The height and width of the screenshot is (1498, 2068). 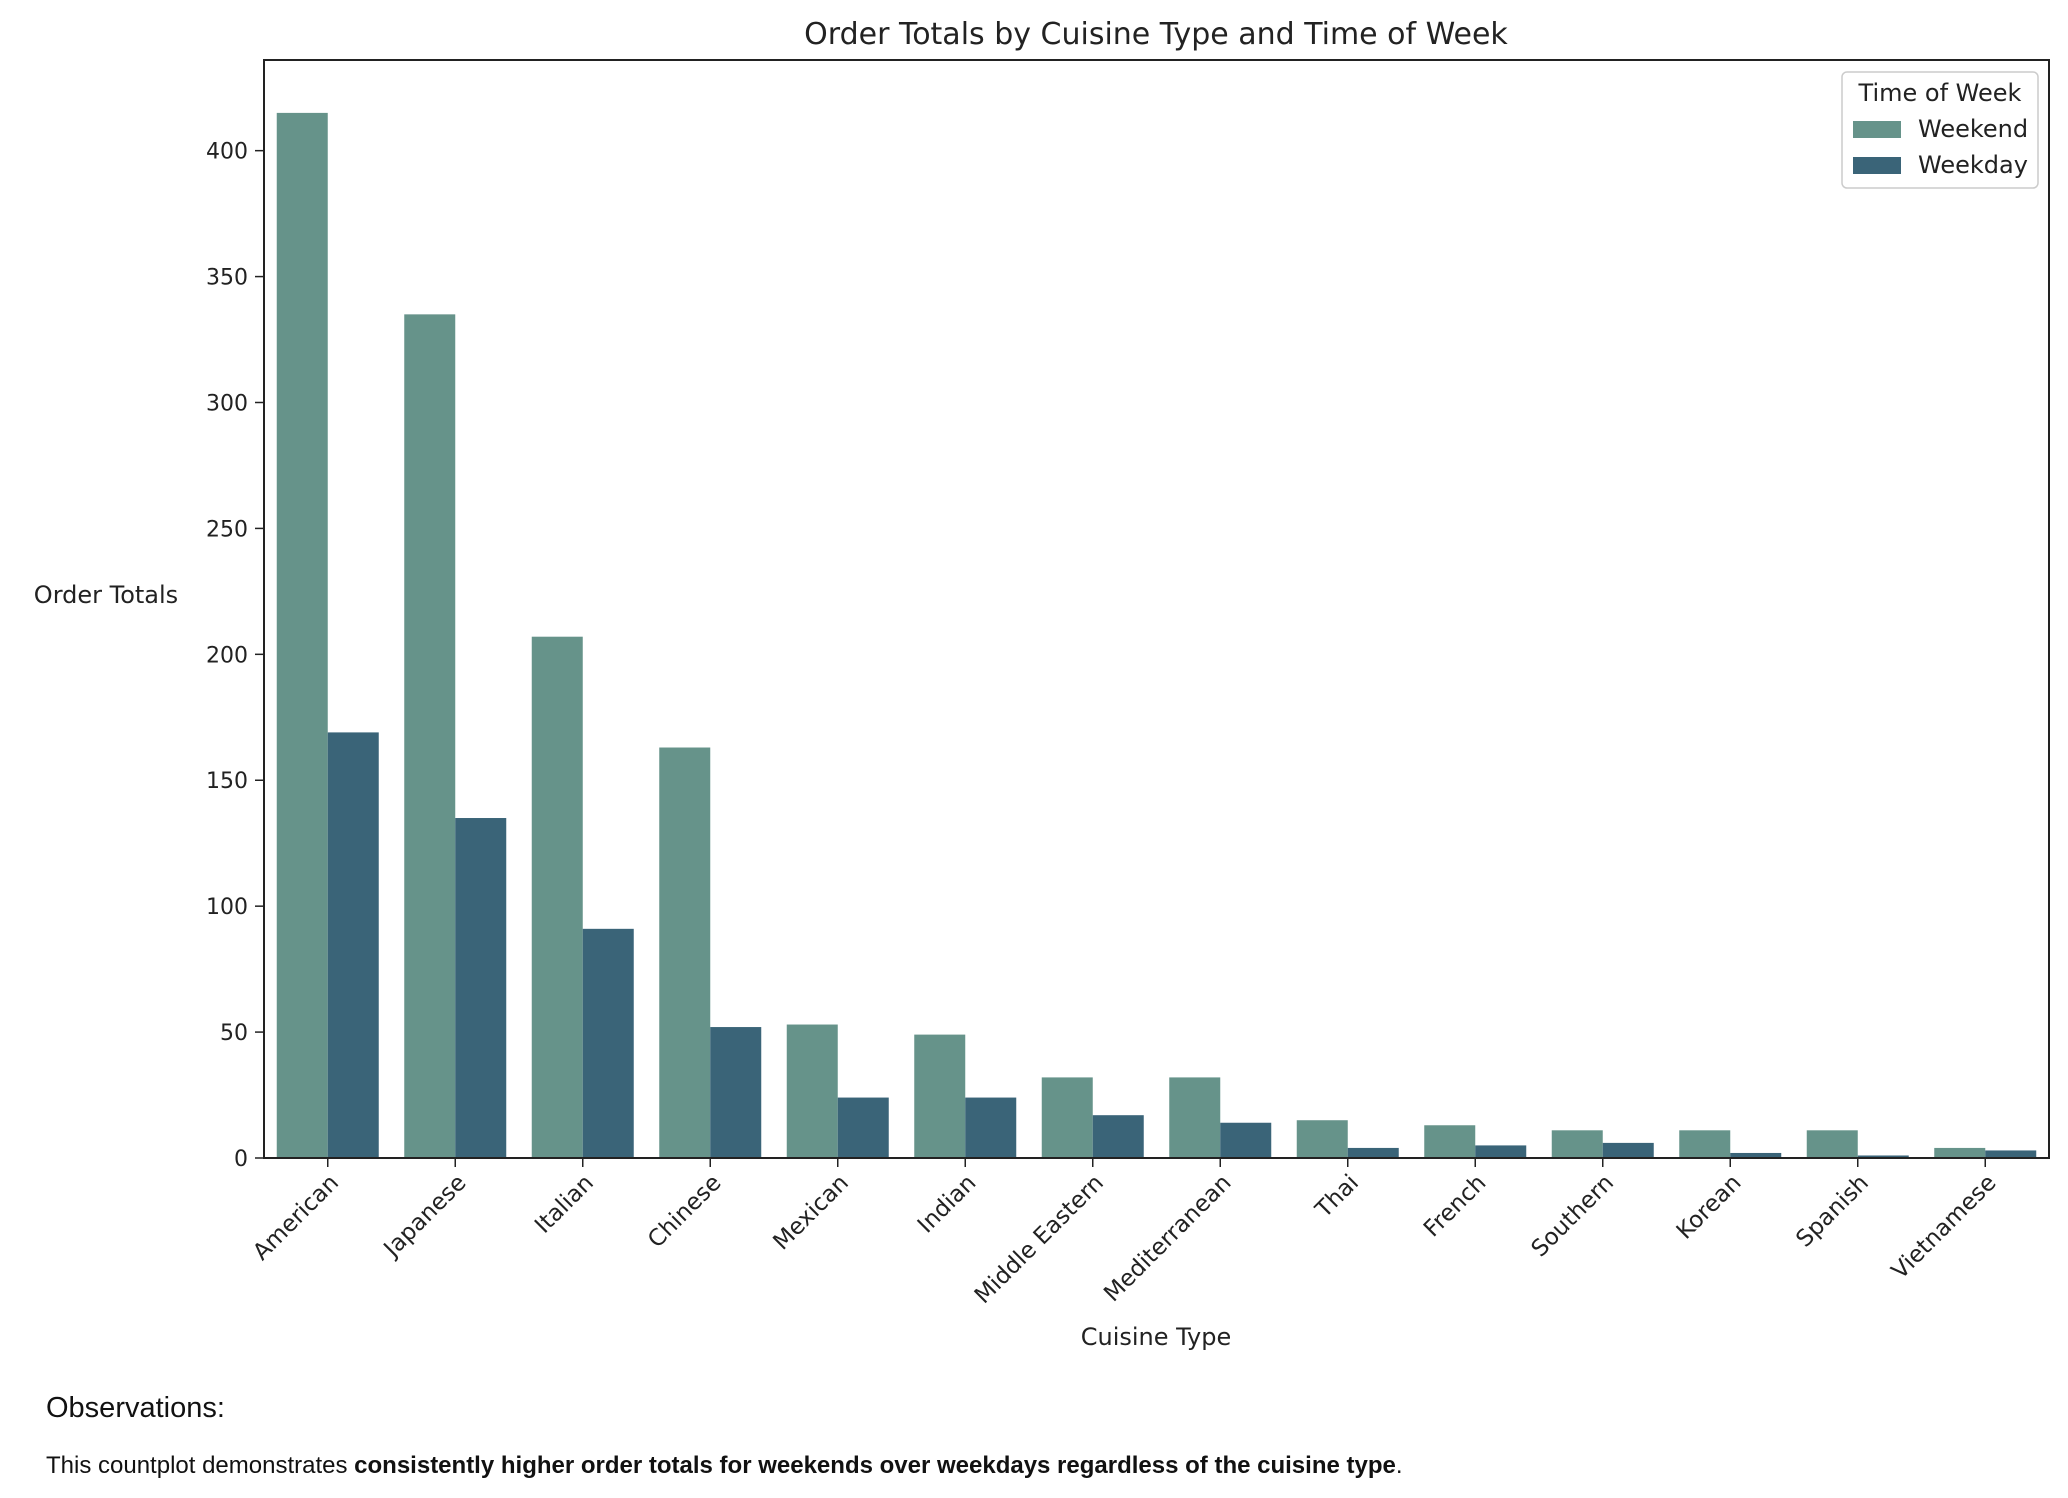 What do you see at coordinates (1709, 1207) in the screenshot?
I see `x-tick-label: Korean` at bounding box center [1709, 1207].